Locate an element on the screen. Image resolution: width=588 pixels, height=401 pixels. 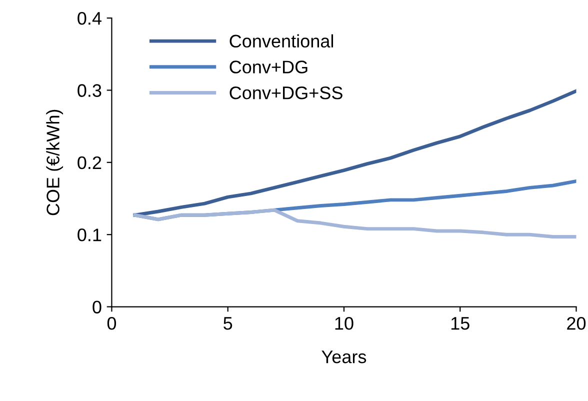
x-tick-label: 0 is located at coordinates (111, 323).